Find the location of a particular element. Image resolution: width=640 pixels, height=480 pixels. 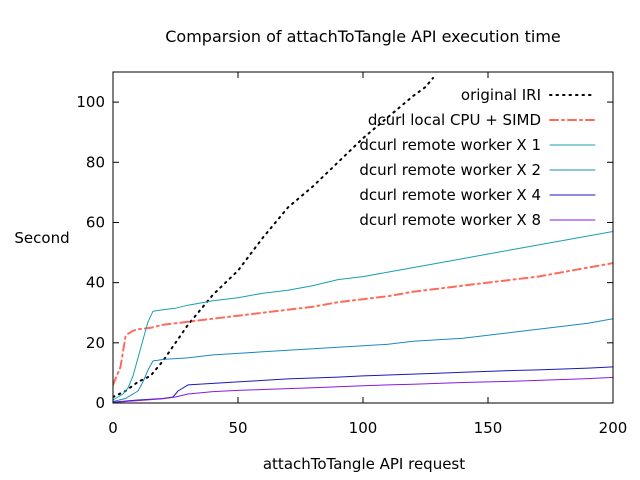

legend-label-2: dcurl remote worker X 1 is located at coordinates (450, 145).